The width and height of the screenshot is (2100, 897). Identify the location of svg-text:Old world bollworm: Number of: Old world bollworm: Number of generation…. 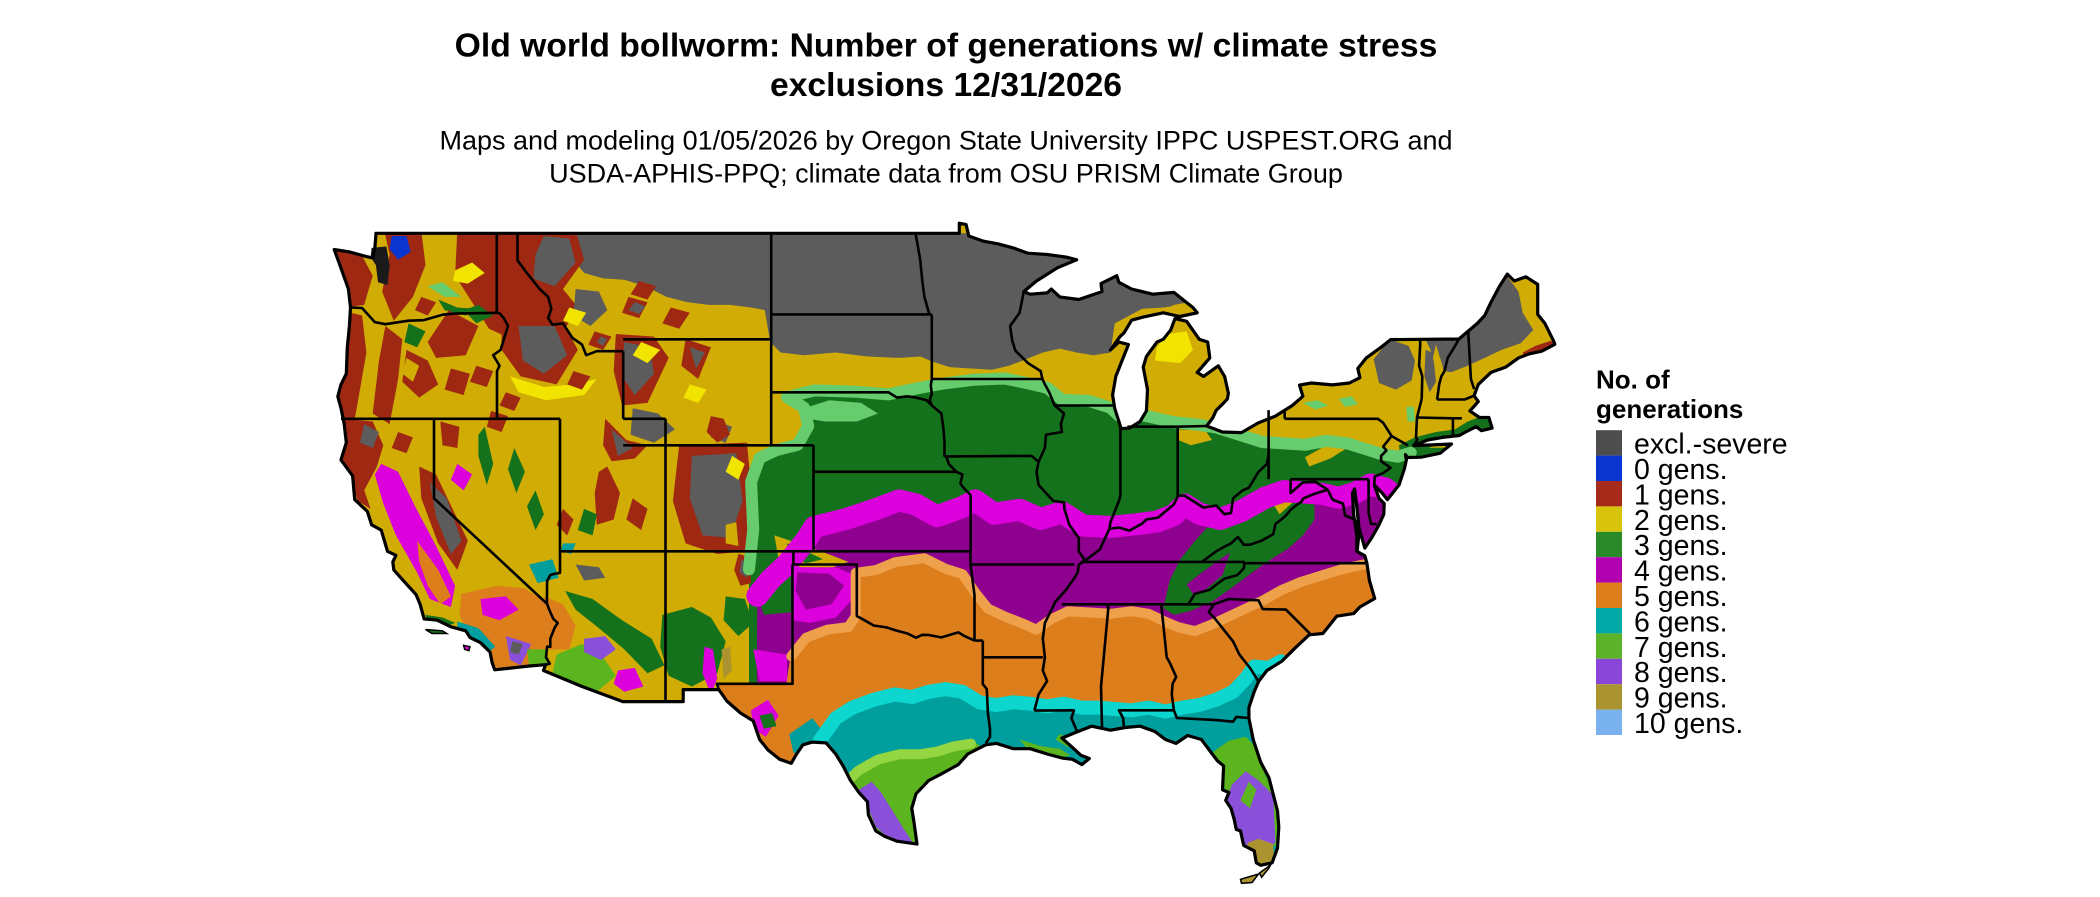
(946, 46).